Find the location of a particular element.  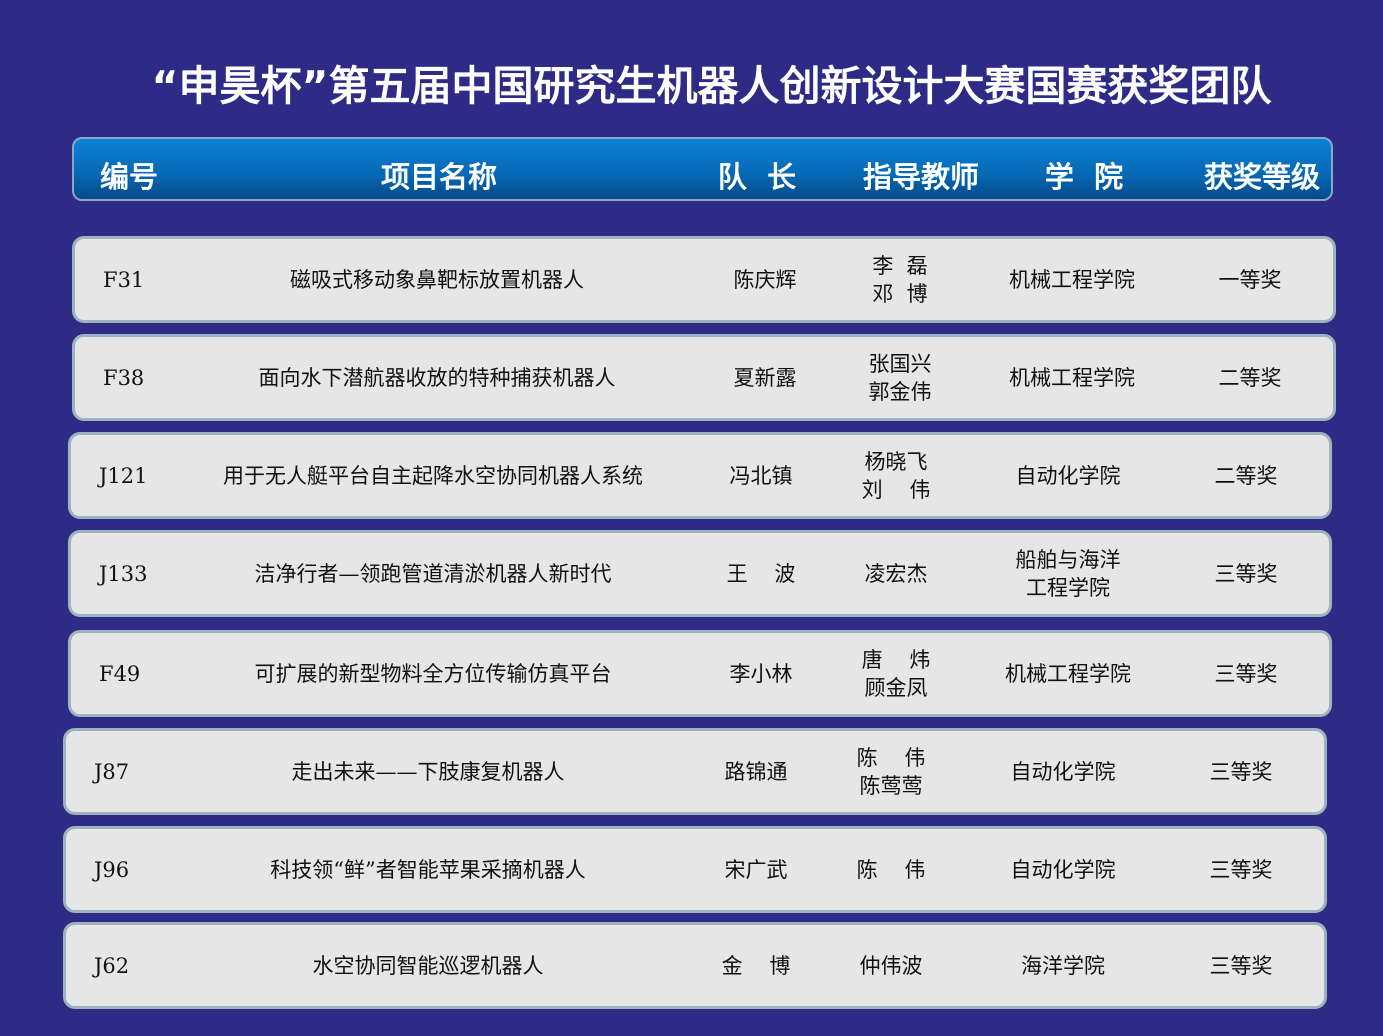

cell-advisor: 陈 伟 is located at coordinates (891, 869).